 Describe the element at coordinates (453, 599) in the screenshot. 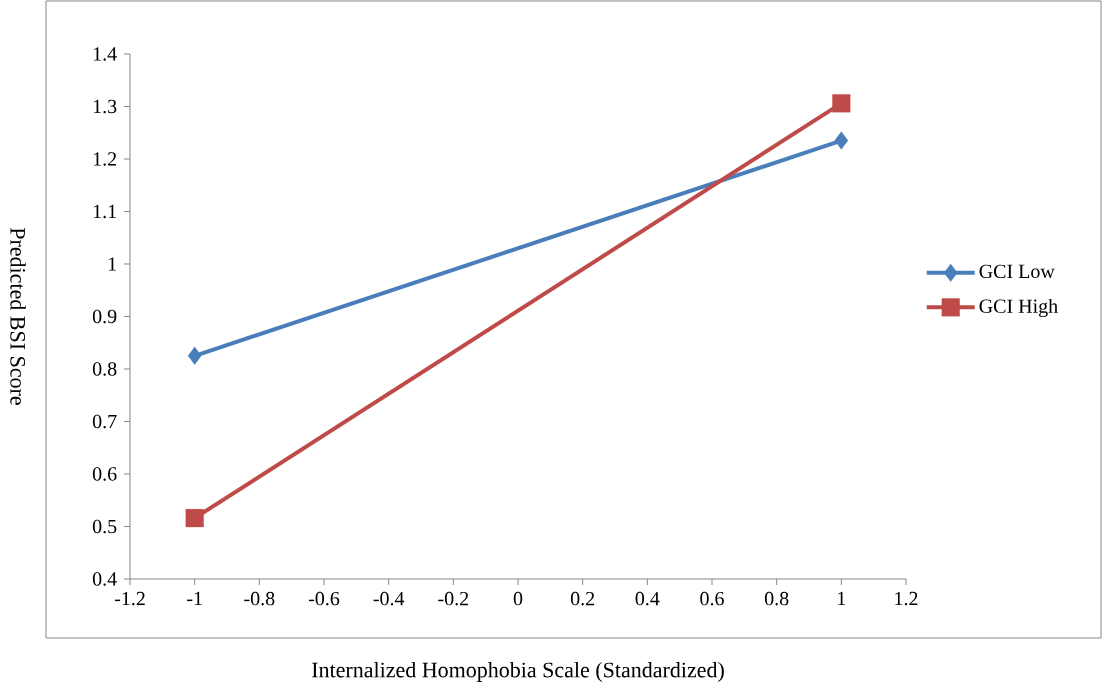

I see `x-tick-label: -0.2` at that location.